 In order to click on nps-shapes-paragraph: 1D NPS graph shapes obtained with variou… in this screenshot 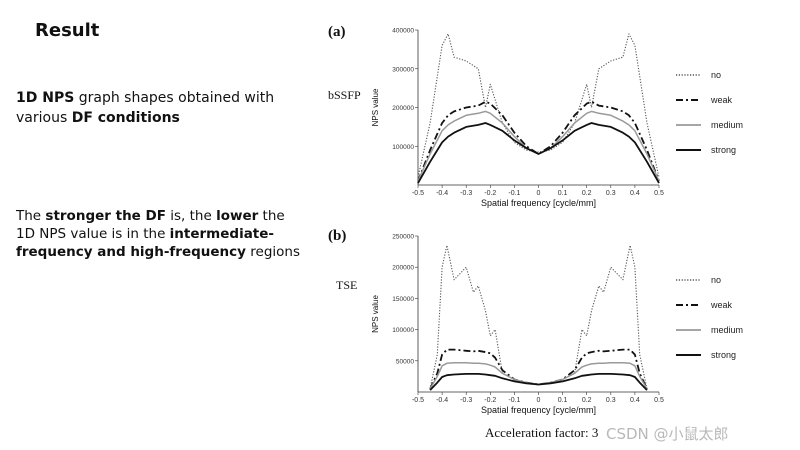, I will do `click(161, 108)`.